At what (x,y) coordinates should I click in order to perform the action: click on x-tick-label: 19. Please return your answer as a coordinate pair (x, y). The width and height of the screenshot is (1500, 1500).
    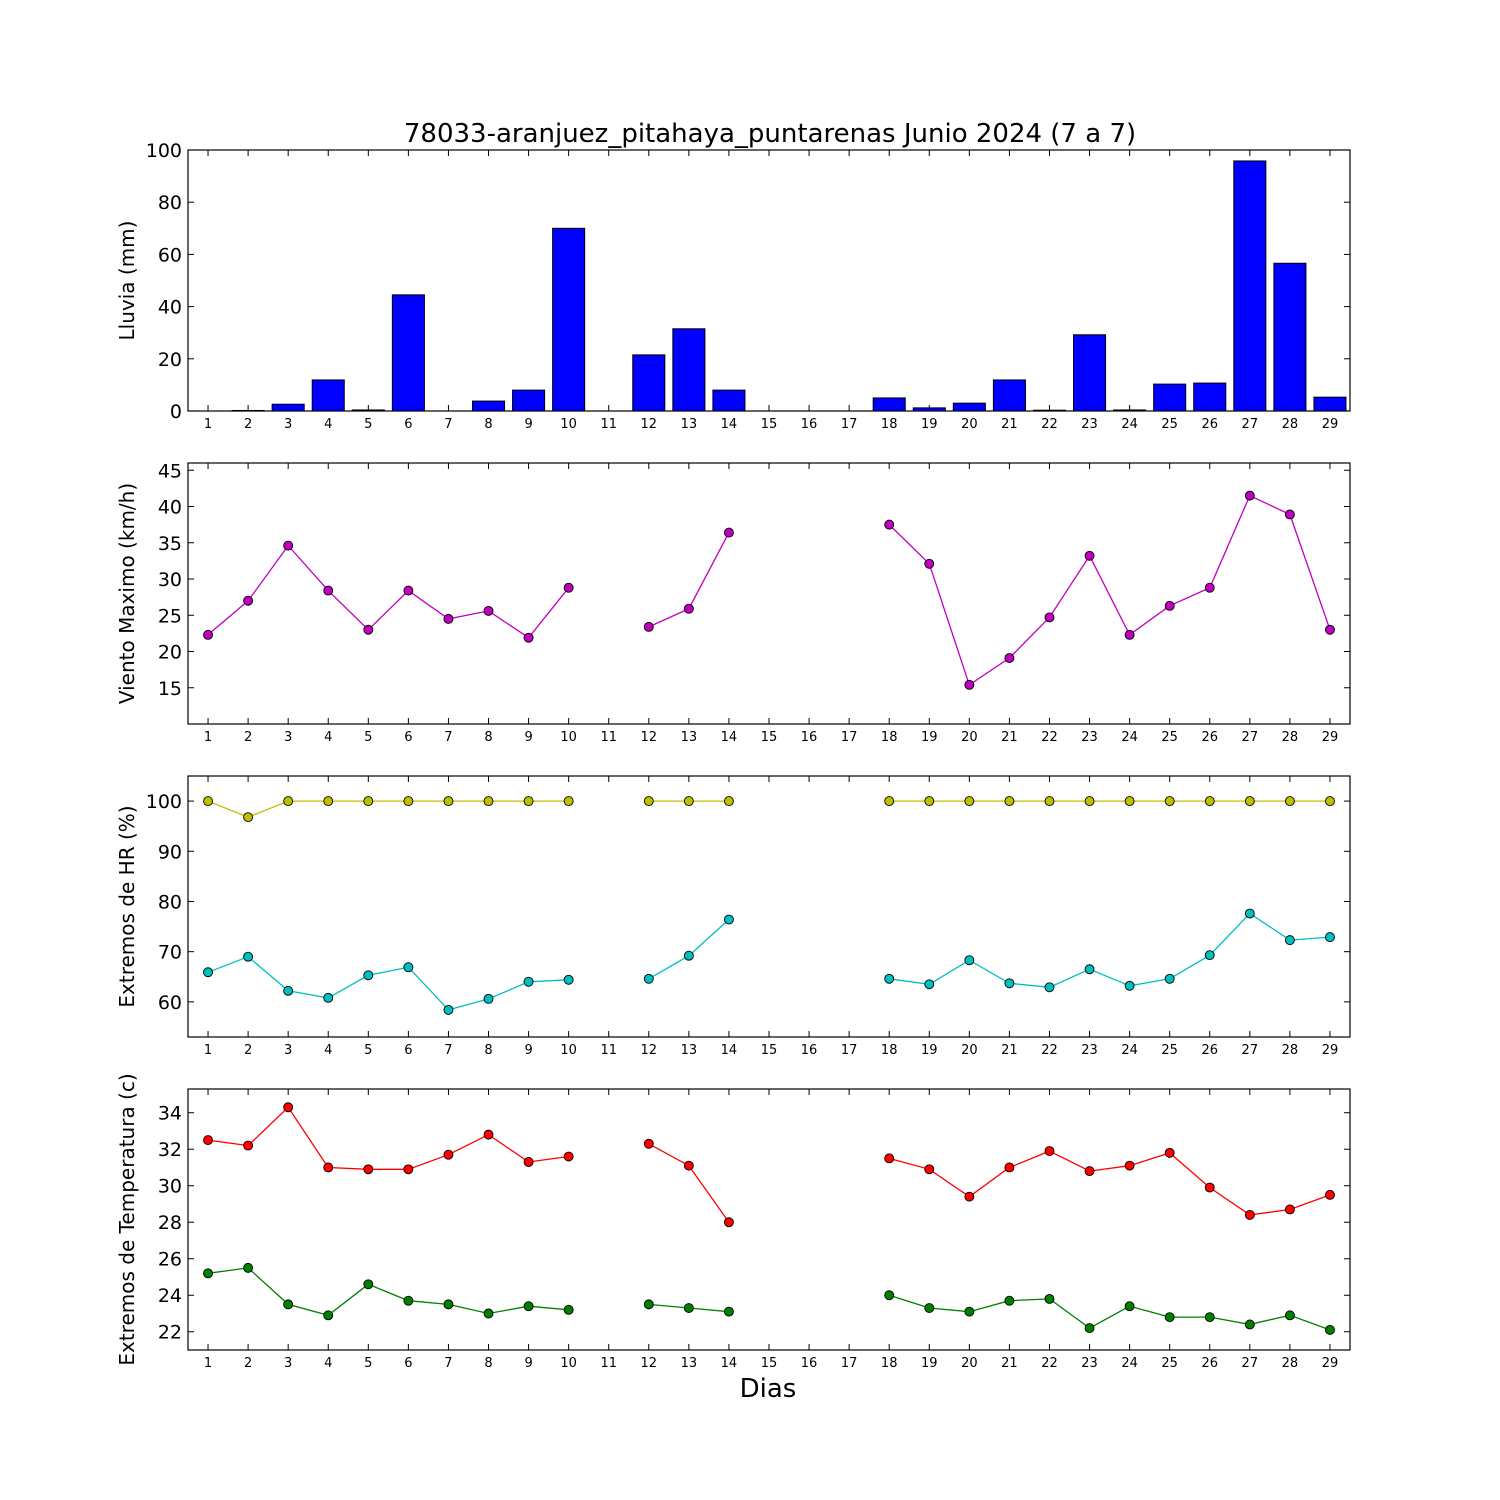
    Looking at the image, I should click on (929, 1050).